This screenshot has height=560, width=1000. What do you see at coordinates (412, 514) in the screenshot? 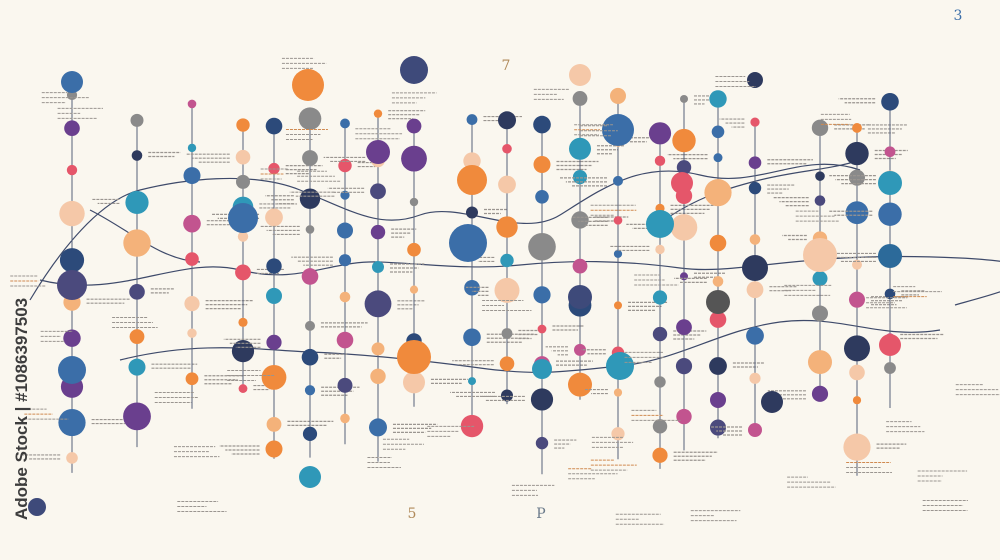
I see `label-bottom-left: 5` at bounding box center [412, 514].